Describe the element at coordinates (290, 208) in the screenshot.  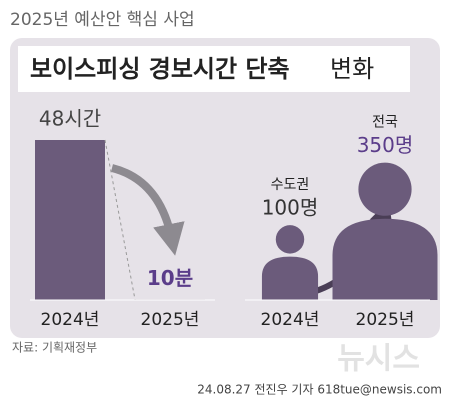
I see `value-label: 100명` at that location.